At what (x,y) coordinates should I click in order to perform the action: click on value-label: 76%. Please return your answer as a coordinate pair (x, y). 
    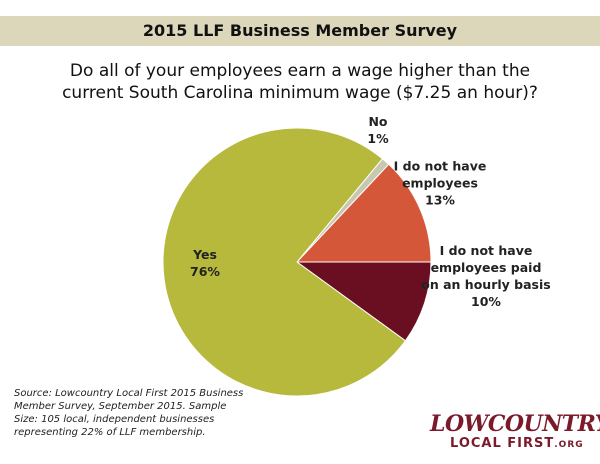
    Looking at the image, I should click on (205, 271).